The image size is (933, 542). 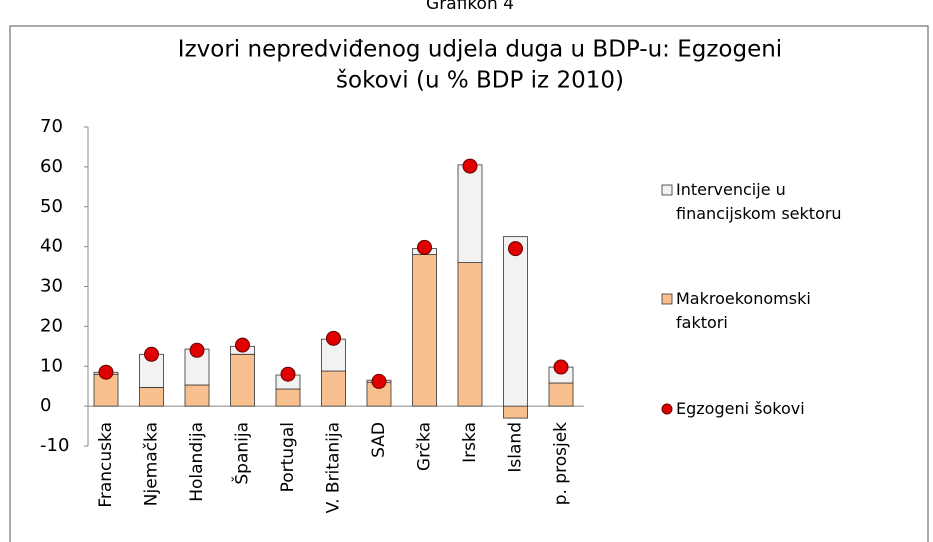 I want to click on header: Grafikon 4, so click(x=470, y=7).